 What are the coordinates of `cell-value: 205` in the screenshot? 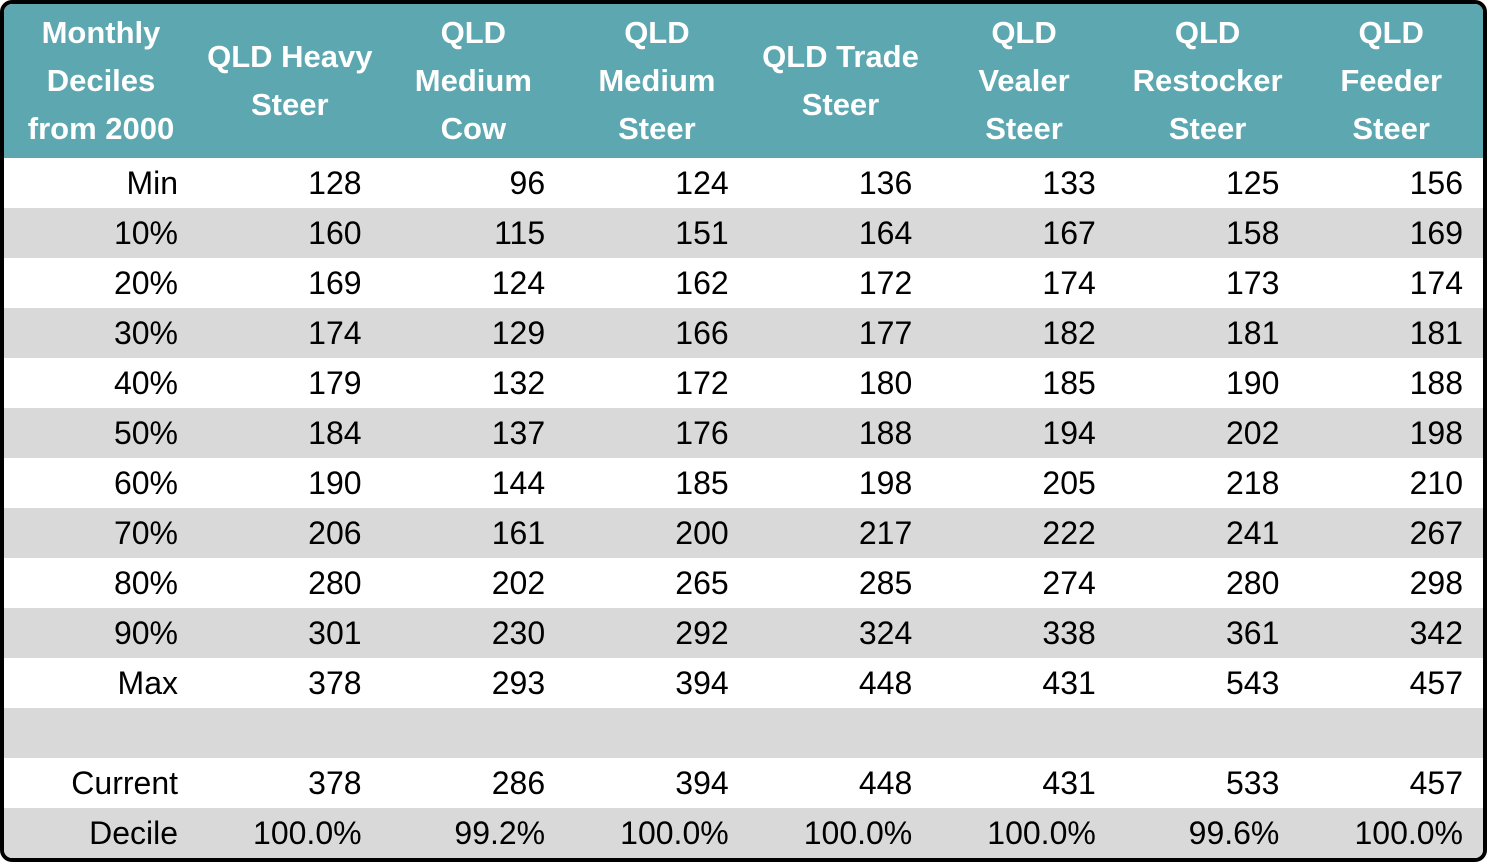 It's located at (1069, 482).